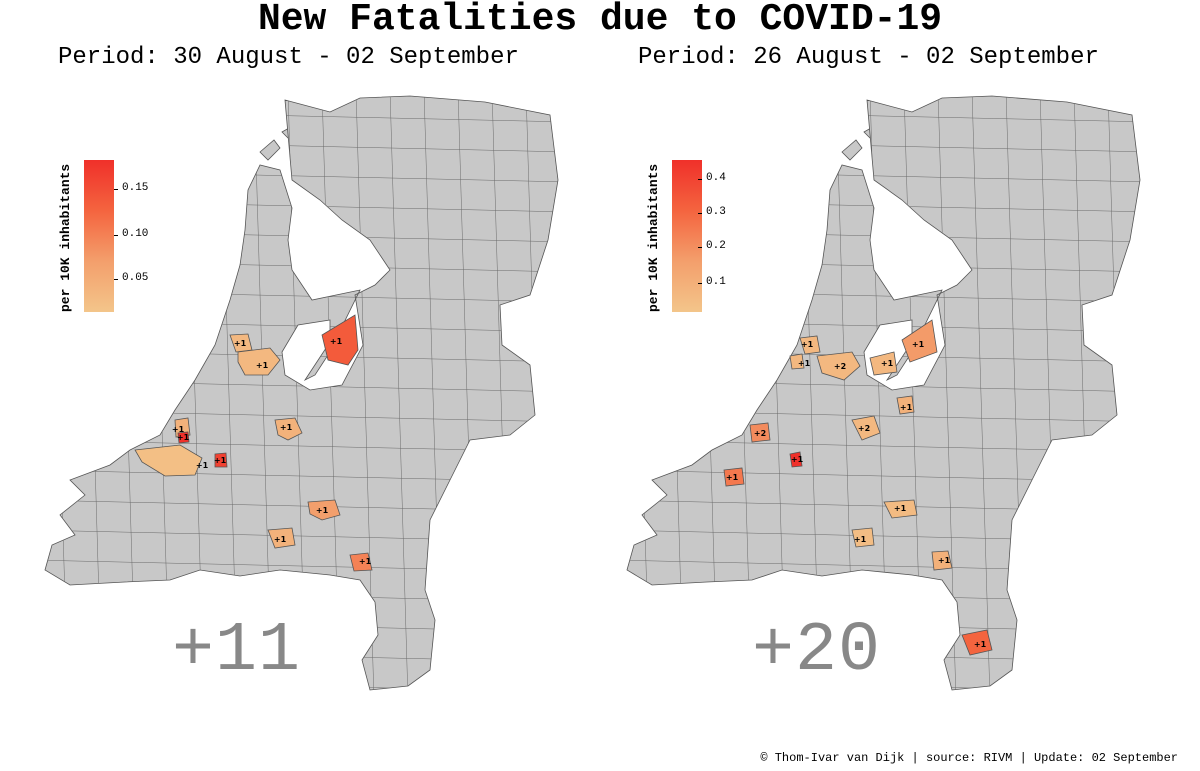 Image resolution: width=1200 pixels, height=771 pixels. Describe the element at coordinates (288, 57) in the screenshot. I see `subtitle-left: Period: 30 August - 02 September` at that location.